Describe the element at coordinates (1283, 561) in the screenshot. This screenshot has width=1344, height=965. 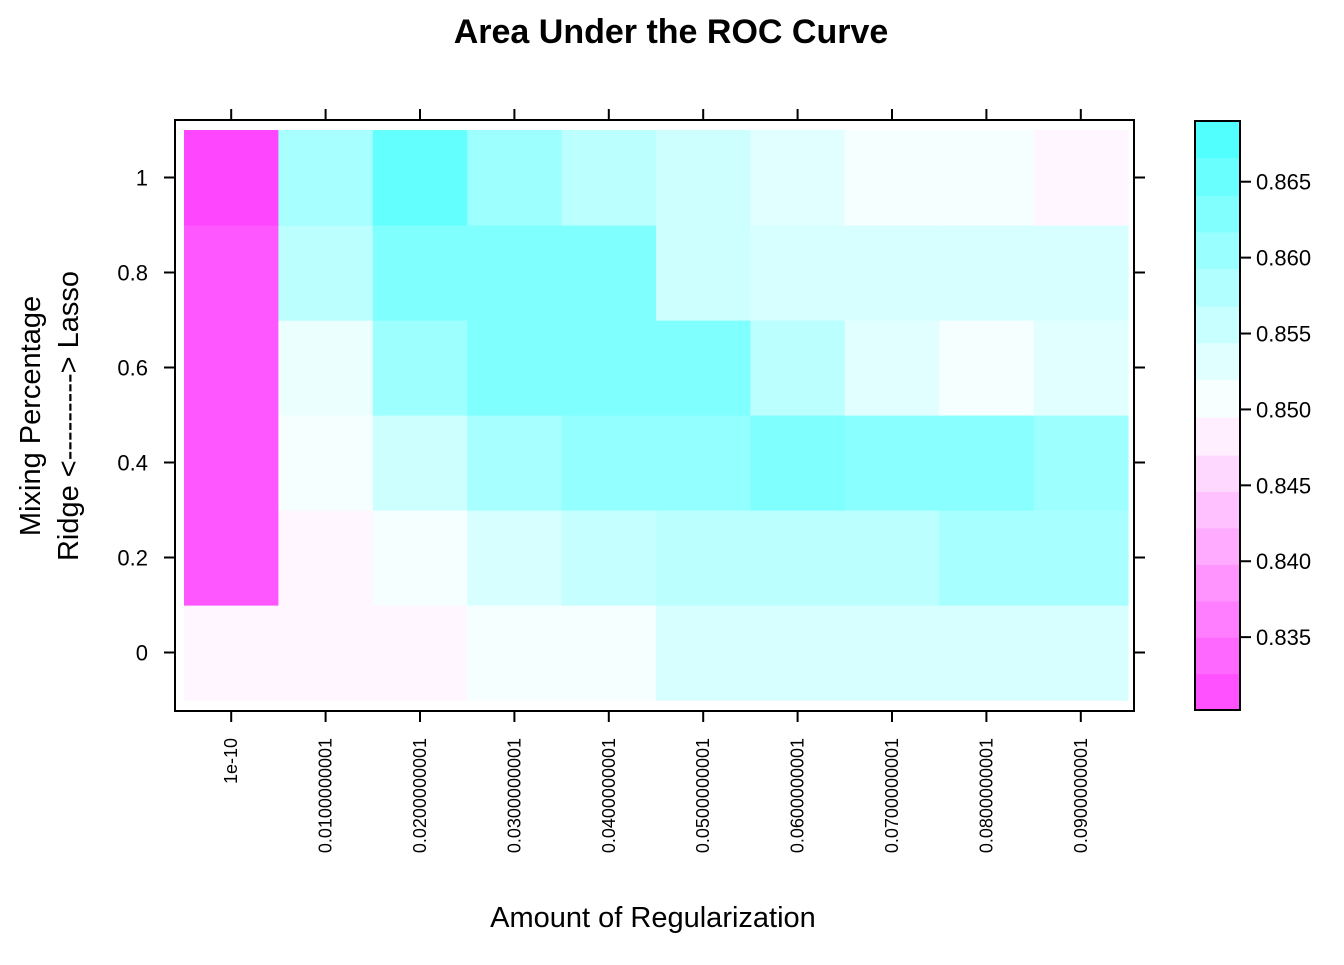
I see `colorbar-tick-label: 0.840` at that location.